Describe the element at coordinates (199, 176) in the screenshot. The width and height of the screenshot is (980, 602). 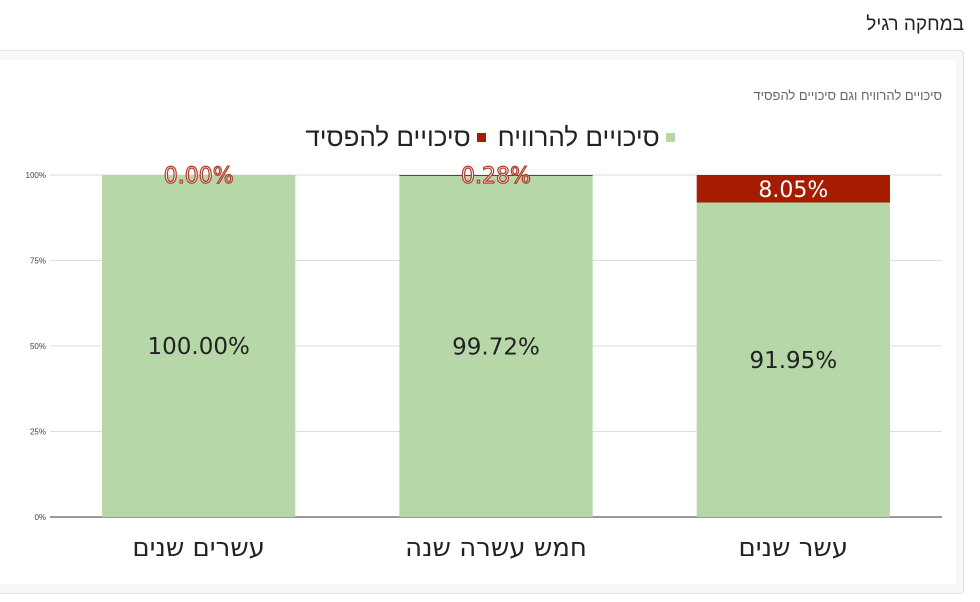
I see `data-label-loss: 0.00%` at that location.